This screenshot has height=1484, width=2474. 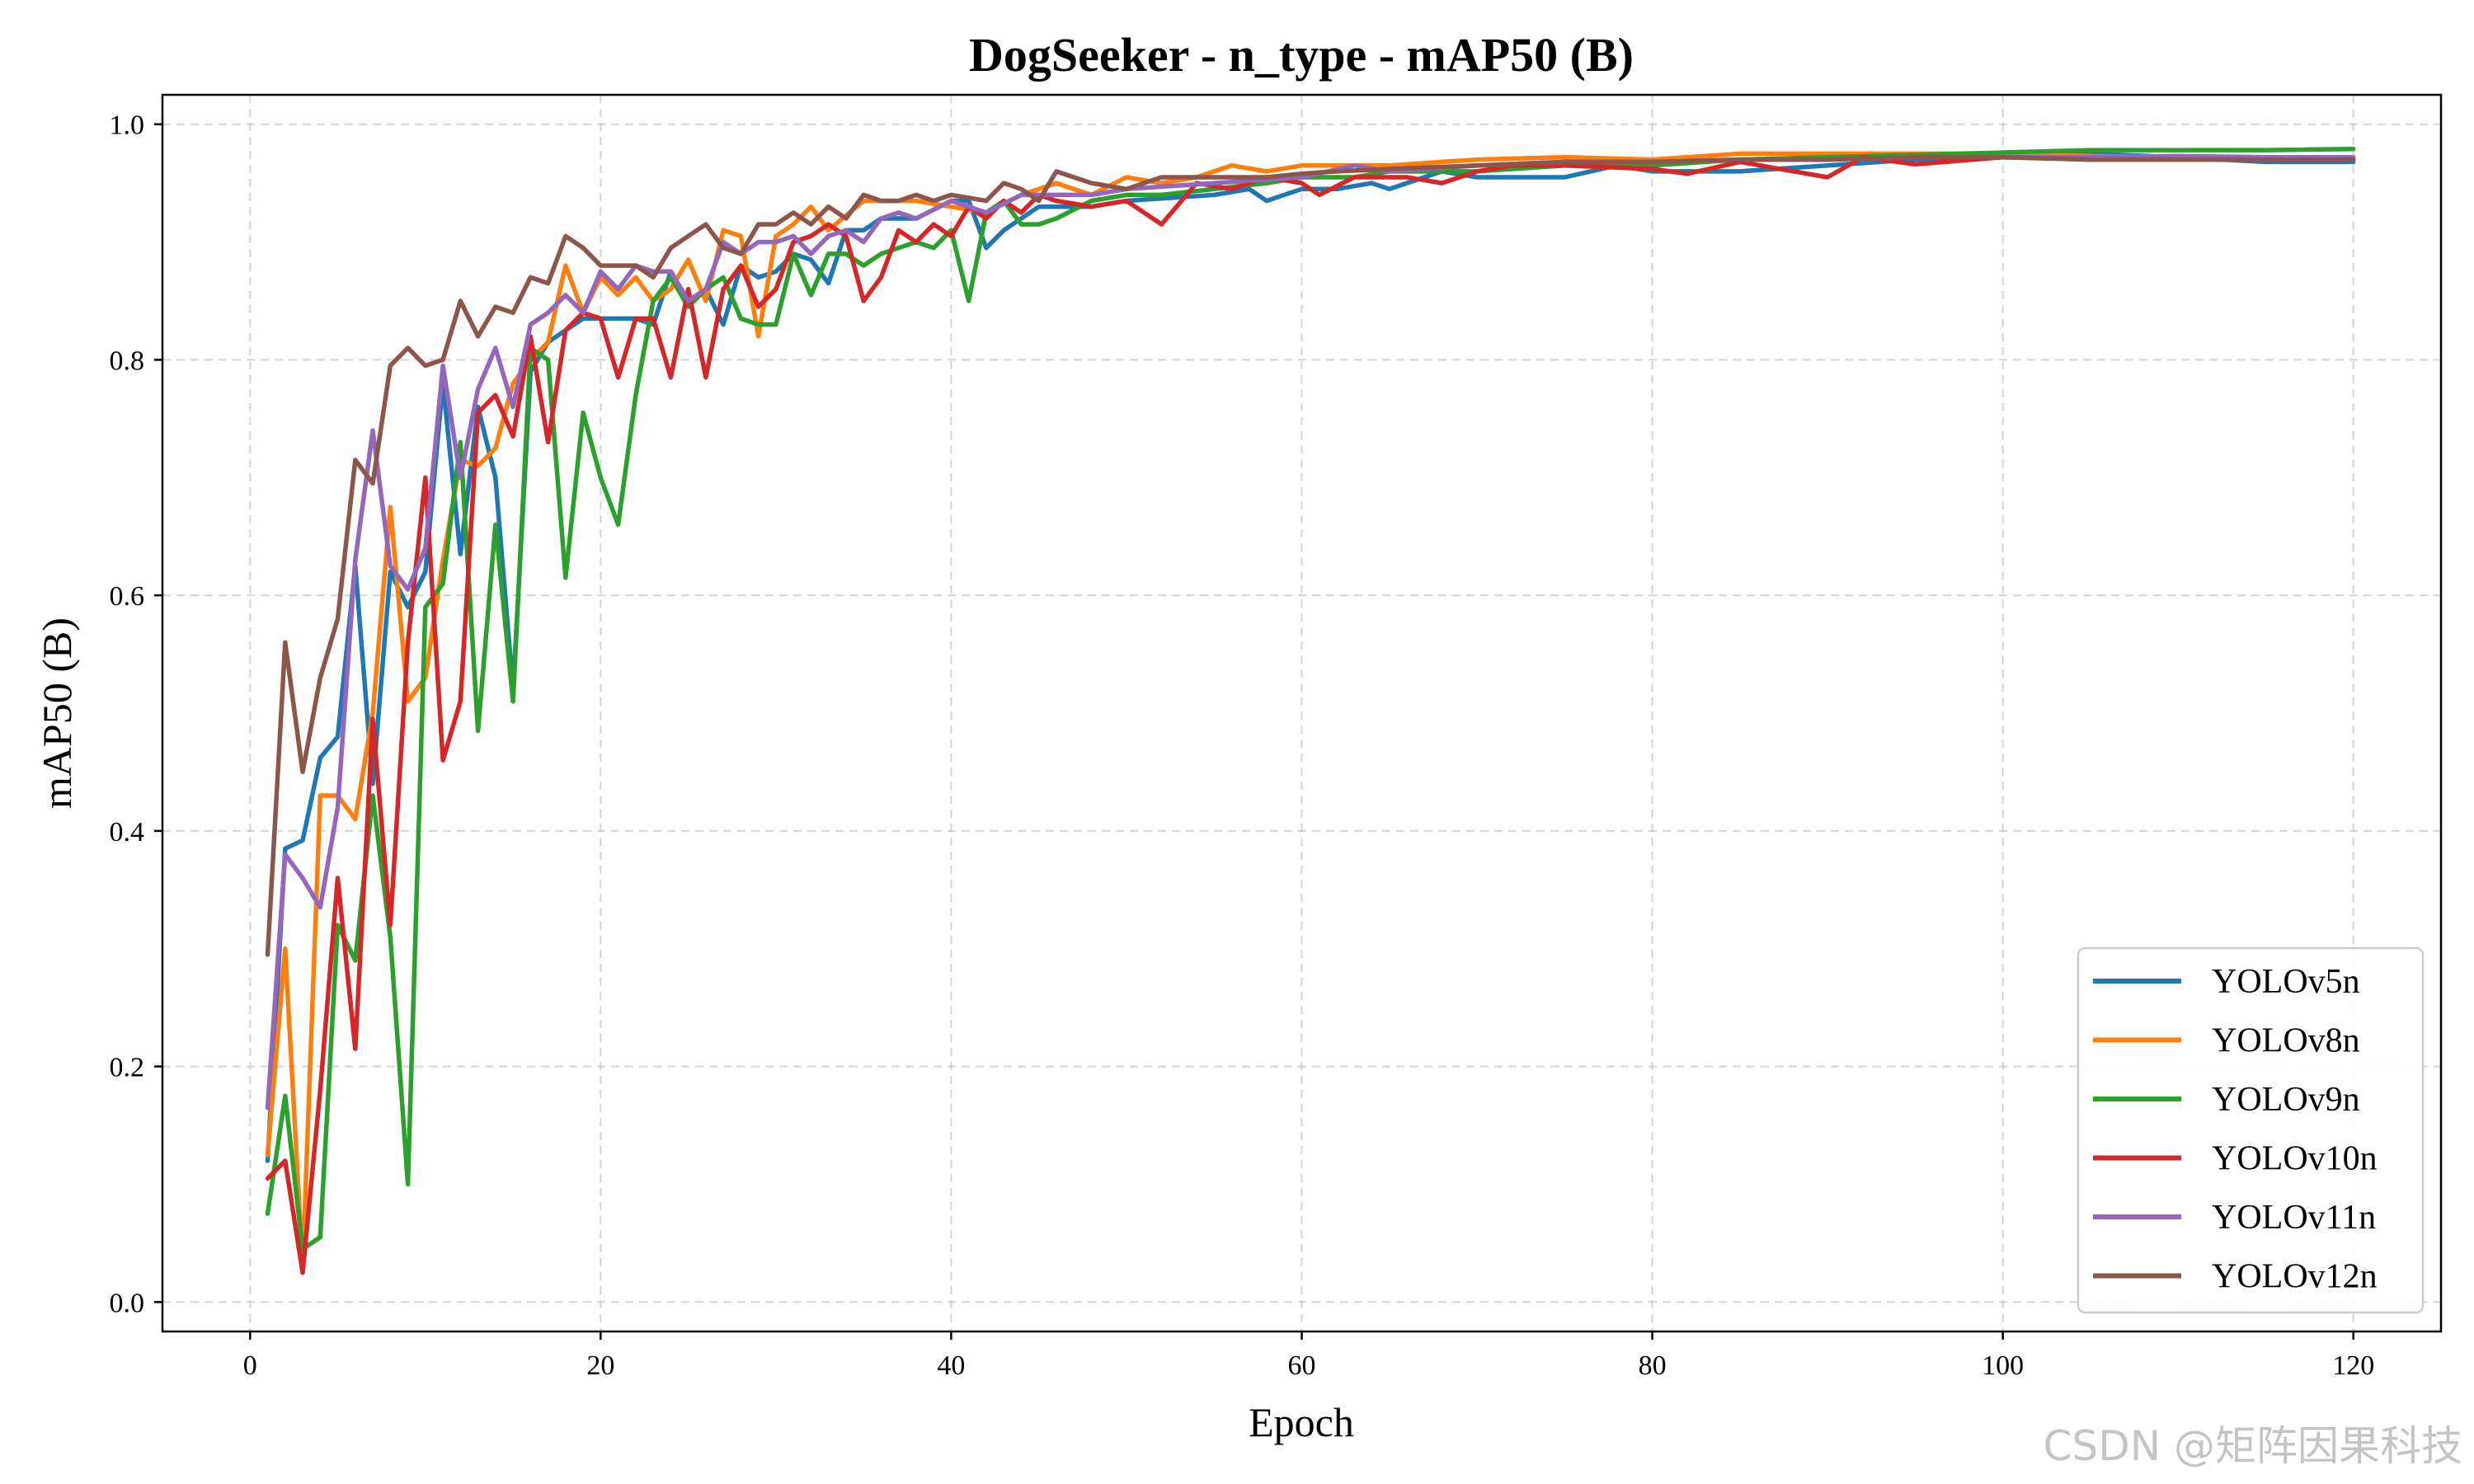 What do you see at coordinates (250, 1365) in the screenshot?
I see `x-tick-label: 0` at bounding box center [250, 1365].